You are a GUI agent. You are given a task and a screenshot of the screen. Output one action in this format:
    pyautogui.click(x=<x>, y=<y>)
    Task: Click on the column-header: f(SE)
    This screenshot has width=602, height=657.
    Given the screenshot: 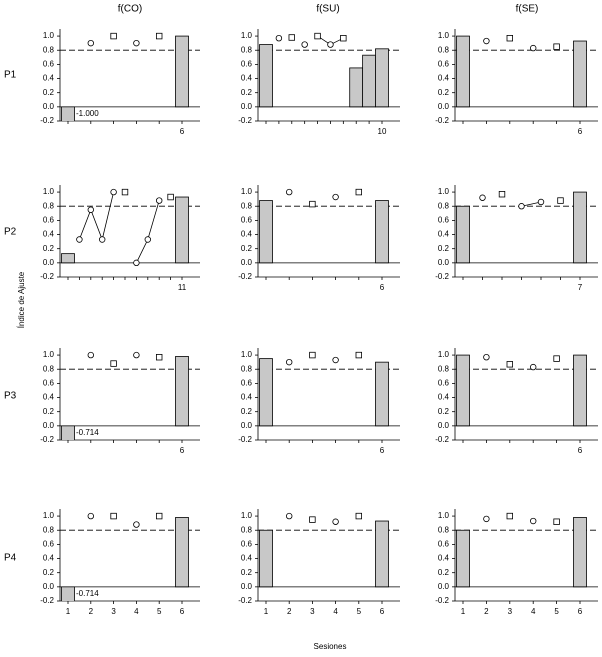 What is the action you would take?
    pyautogui.click(x=527, y=9)
    